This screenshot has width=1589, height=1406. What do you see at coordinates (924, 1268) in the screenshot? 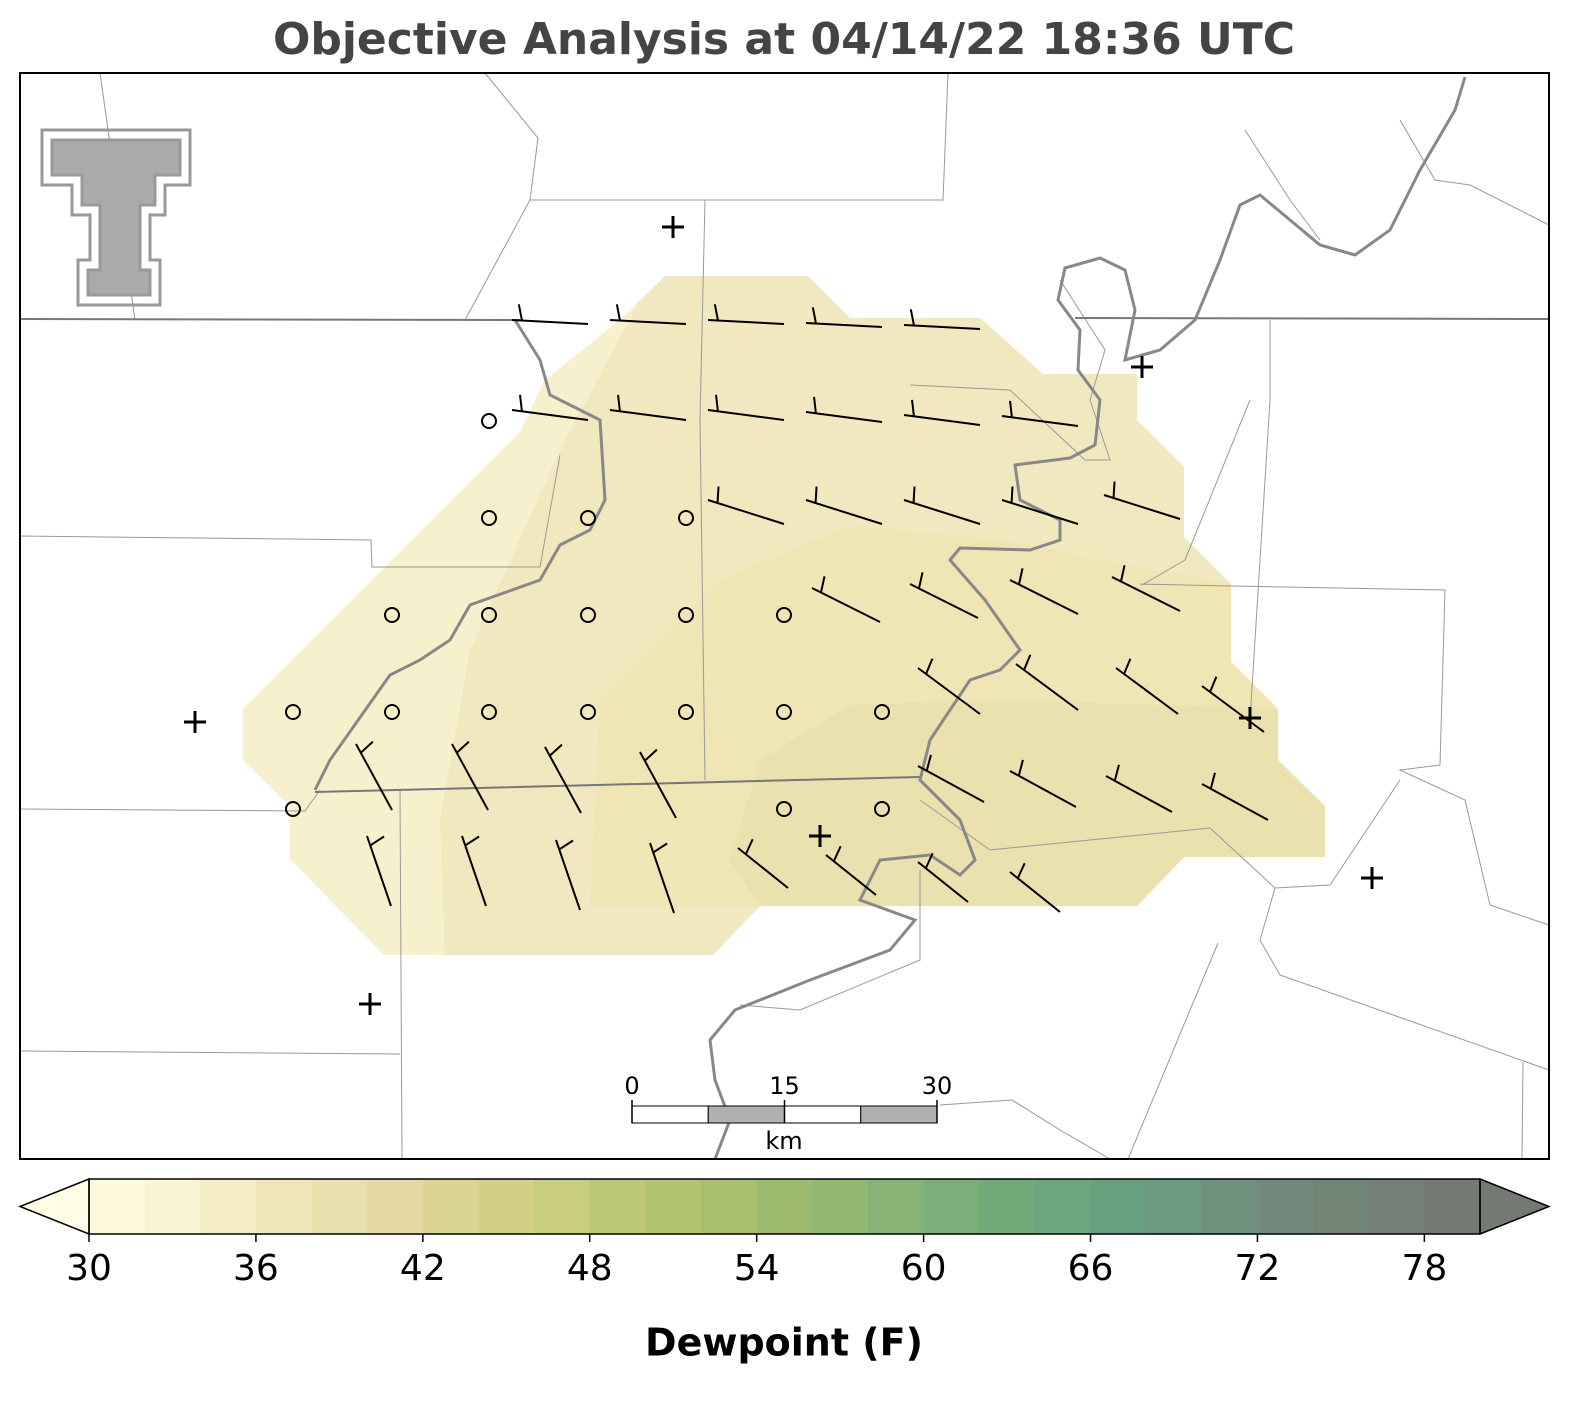
I see `colorbar-tick-label: 60` at bounding box center [924, 1268].